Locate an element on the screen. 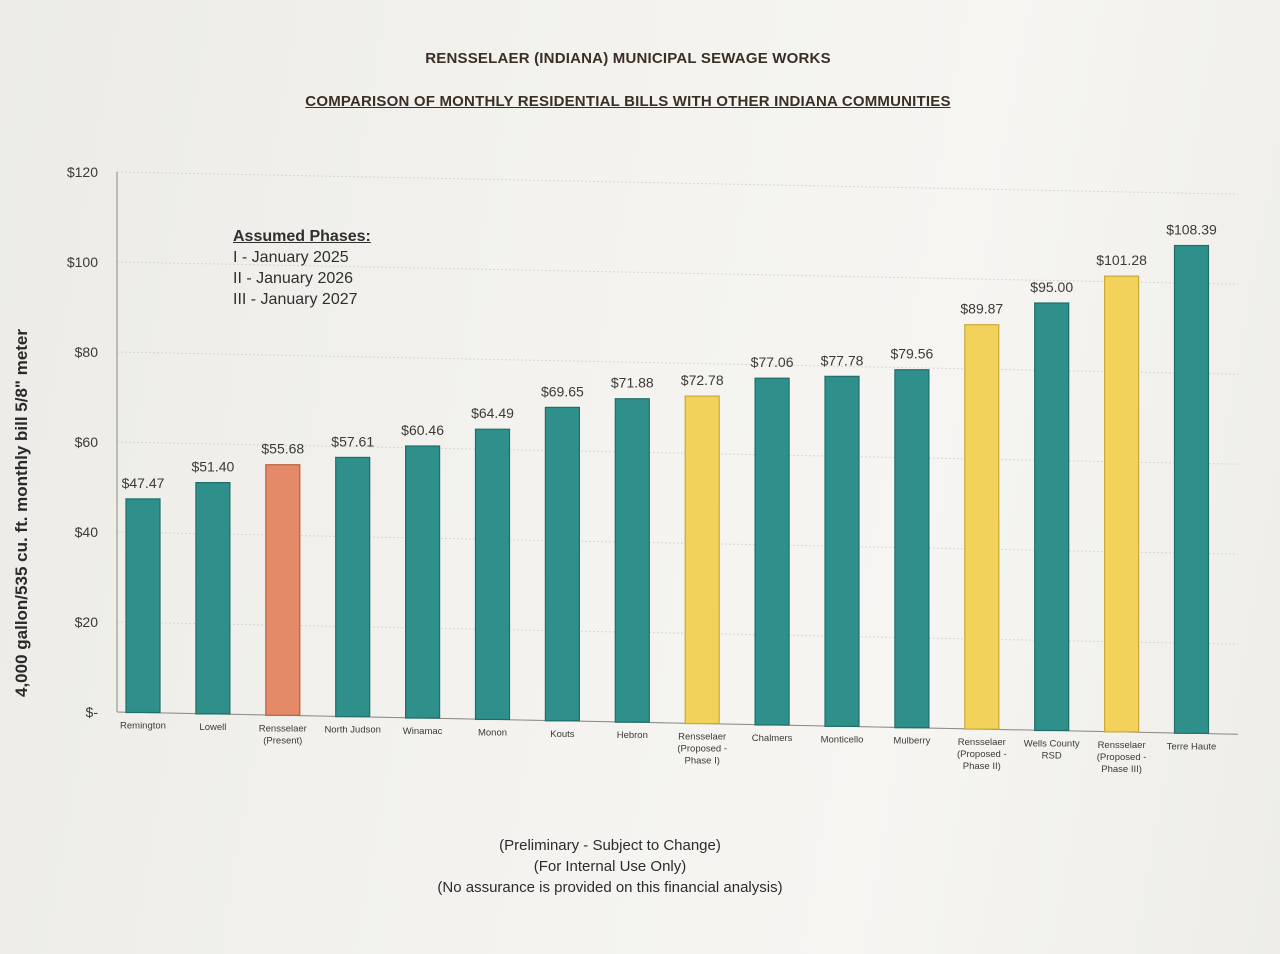  x-tick-label: Chalmers is located at coordinates (772, 738).